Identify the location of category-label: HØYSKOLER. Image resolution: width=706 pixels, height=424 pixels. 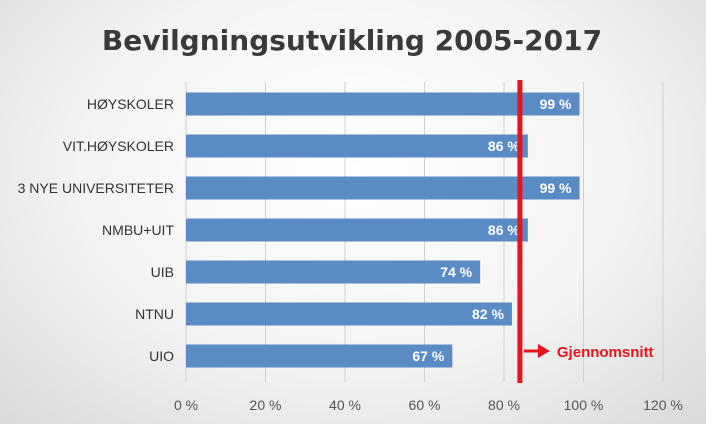
(130, 104).